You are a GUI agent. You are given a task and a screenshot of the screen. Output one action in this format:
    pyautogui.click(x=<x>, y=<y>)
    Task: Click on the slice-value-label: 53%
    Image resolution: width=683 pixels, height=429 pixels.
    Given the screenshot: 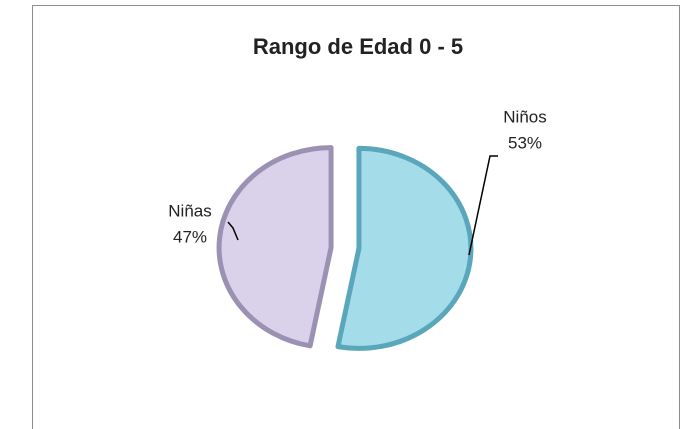 What is the action you would take?
    pyautogui.click(x=525, y=142)
    